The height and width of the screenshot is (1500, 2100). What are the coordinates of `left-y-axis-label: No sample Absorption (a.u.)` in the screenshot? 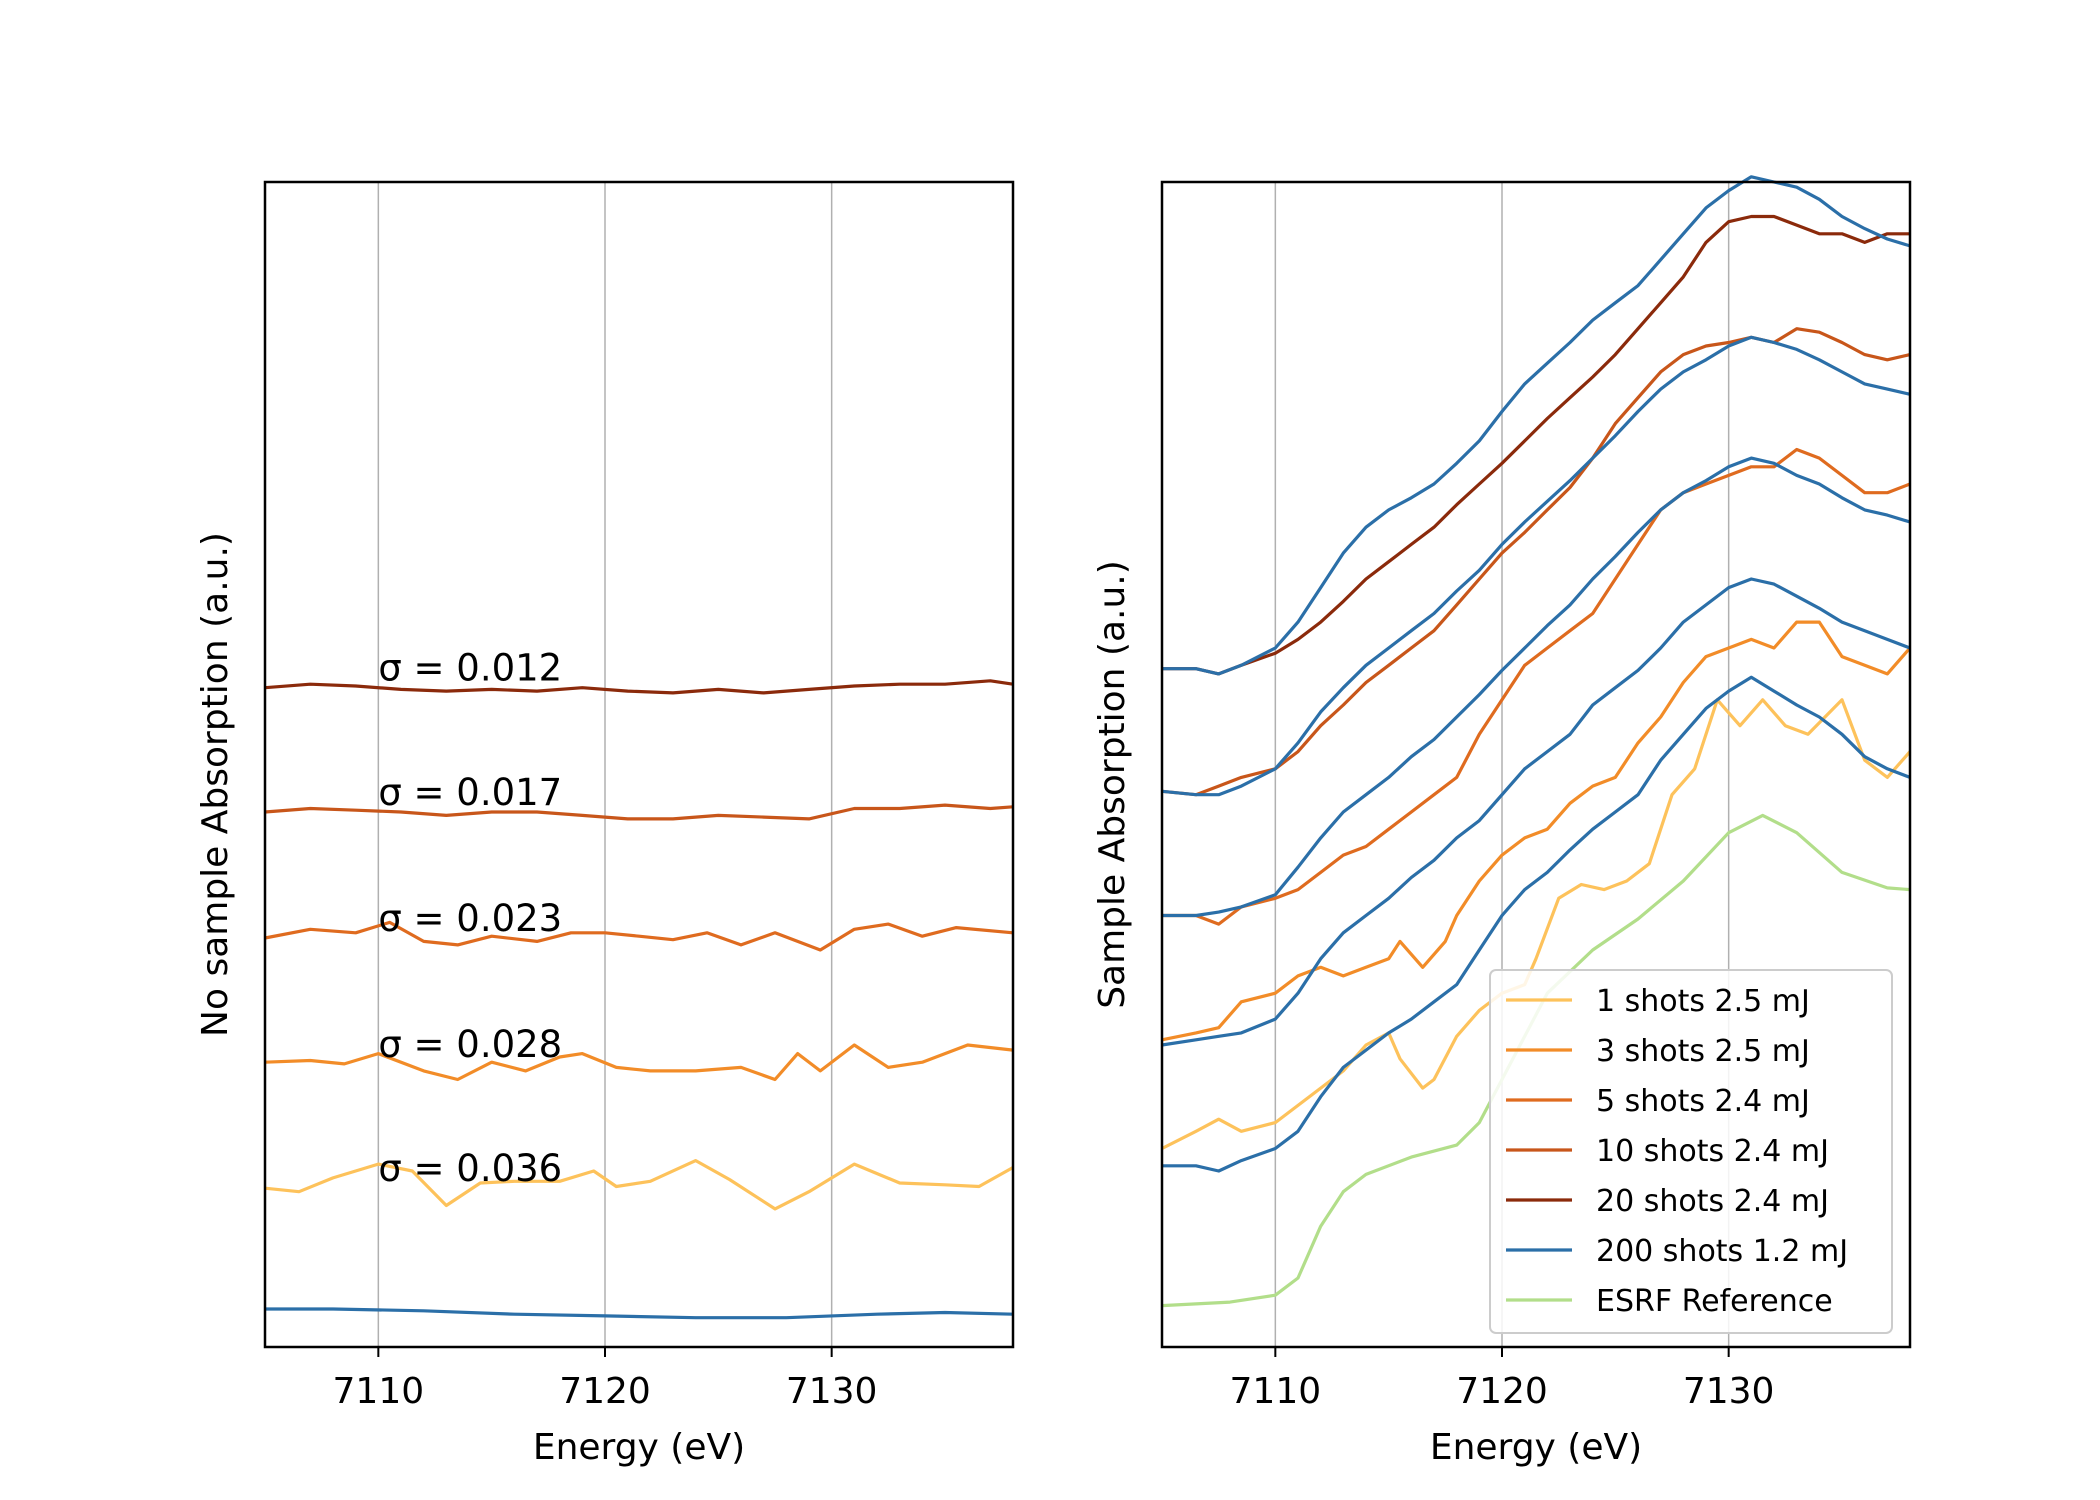 It's located at (215, 784).